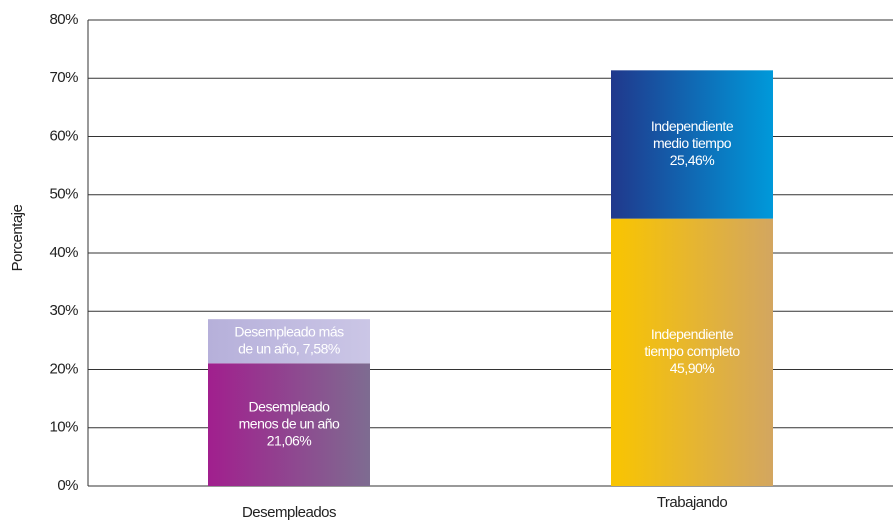 This screenshot has width=895, height=521. Describe the element at coordinates (17, 237) in the screenshot. I see `y-axis-label: Porcentaje` at that location.